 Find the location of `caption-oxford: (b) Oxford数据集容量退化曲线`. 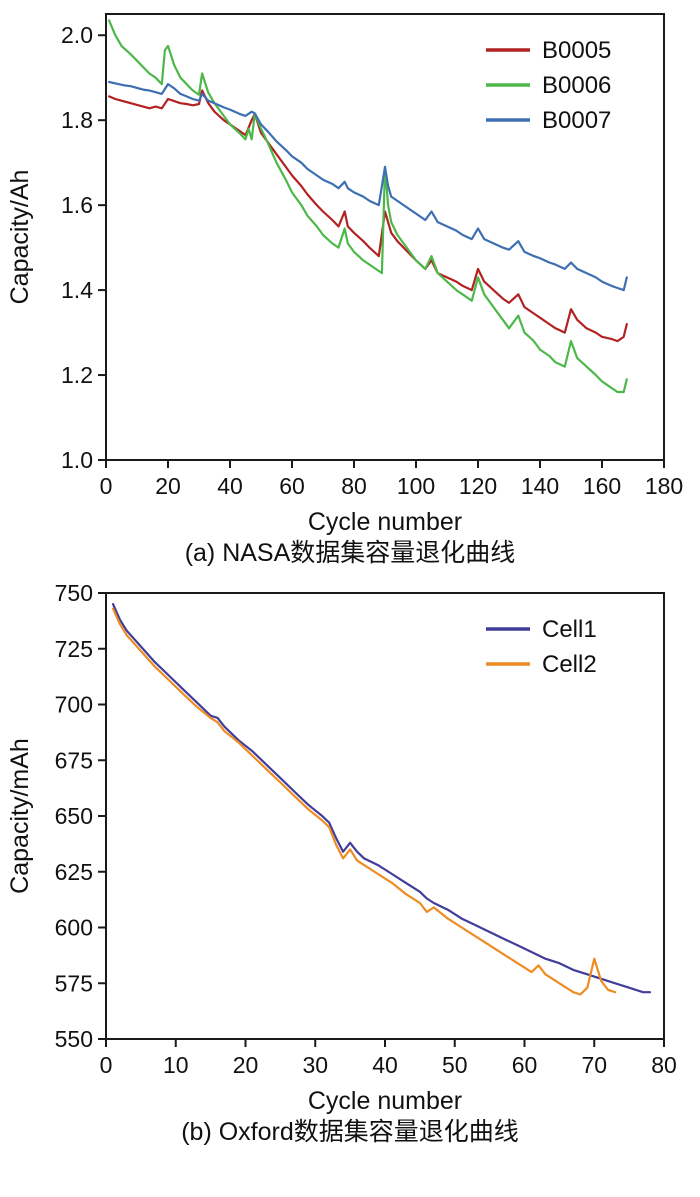

caption-oxford: (b) Oxford数据集容量退化曲线 is located at coordinates (350, 1132).